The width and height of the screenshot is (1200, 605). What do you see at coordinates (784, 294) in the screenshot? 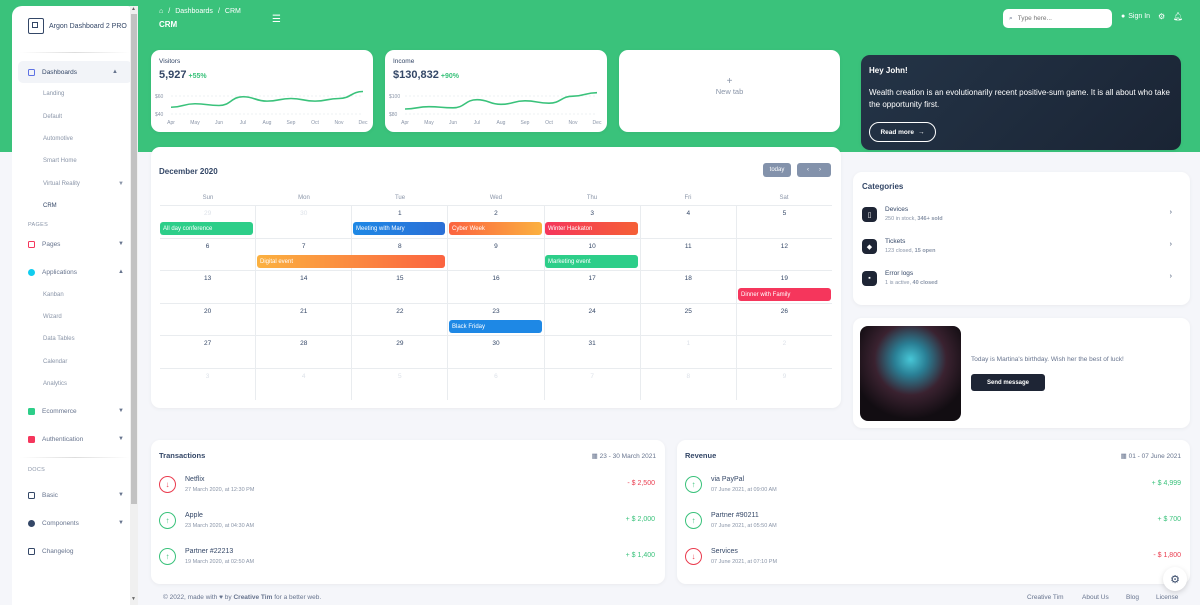
I see `event-dinner-with-family: Dinner with Family` at bounding box center [784, 294].